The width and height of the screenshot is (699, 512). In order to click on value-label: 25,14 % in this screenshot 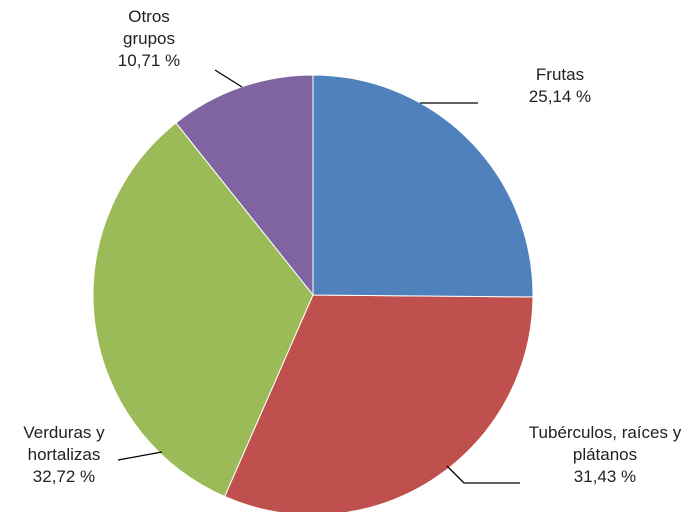, I will do `click(560, 96)`.